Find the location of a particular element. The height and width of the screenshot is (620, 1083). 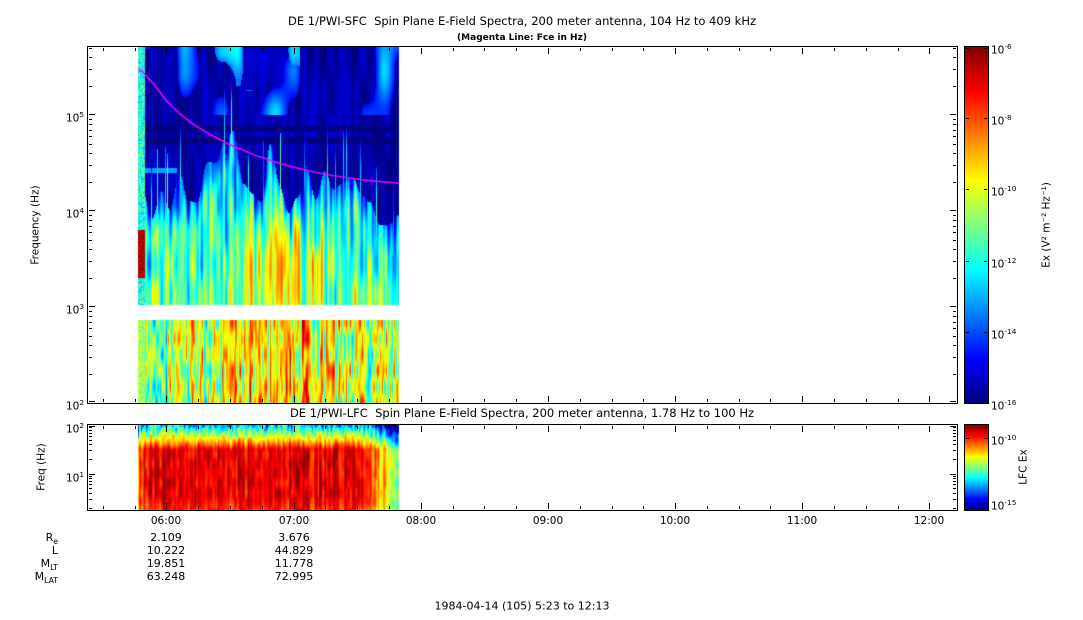

lfc-colorbar-gradient is located at coordinates (976, 467).